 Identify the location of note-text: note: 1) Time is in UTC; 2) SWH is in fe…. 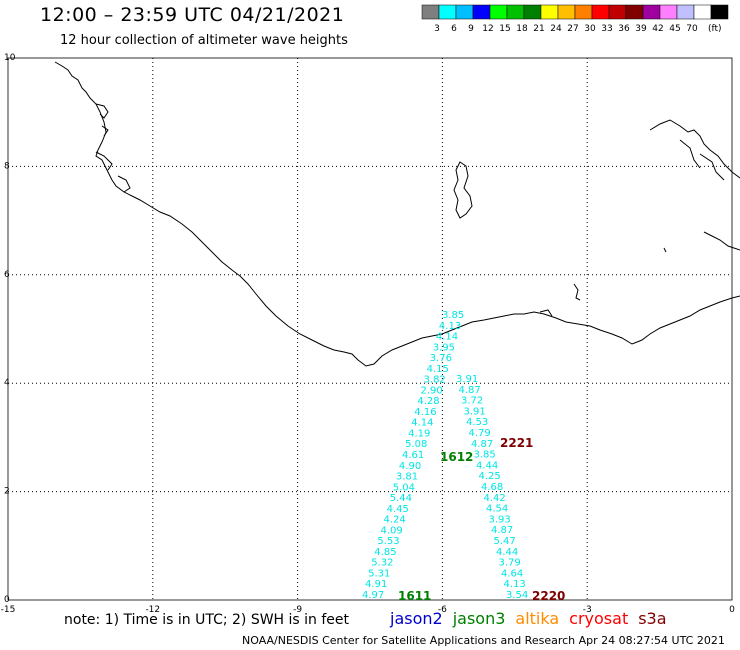
(207, 620).